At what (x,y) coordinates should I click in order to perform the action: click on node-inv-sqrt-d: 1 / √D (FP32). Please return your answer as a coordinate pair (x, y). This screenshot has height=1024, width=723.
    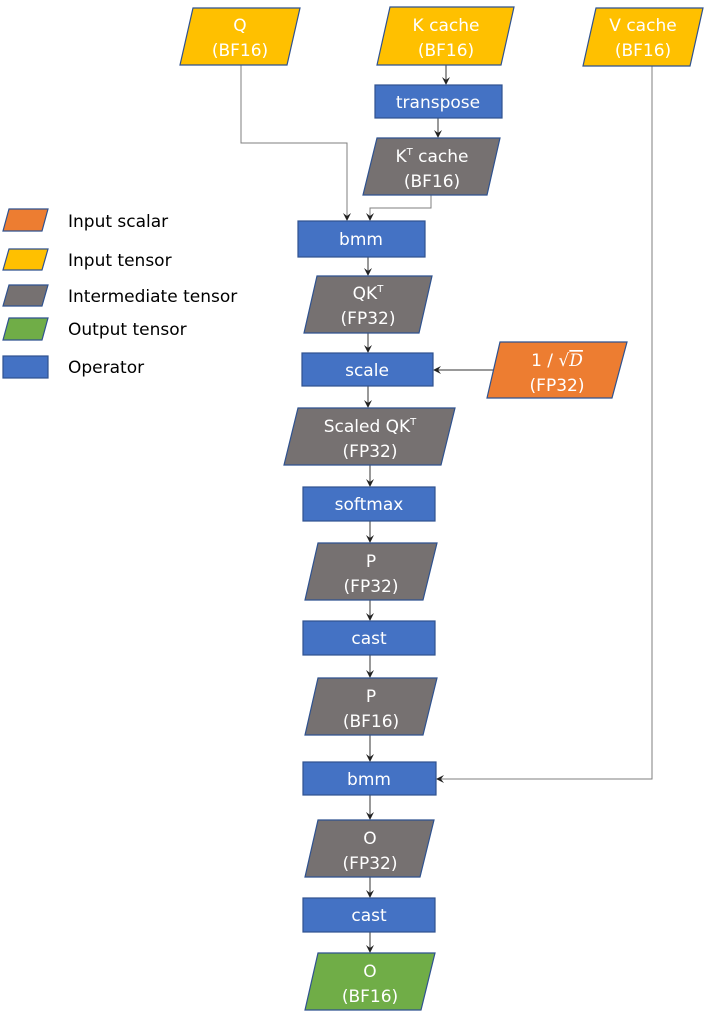
    Looking at the image, I should click on (557, 370).